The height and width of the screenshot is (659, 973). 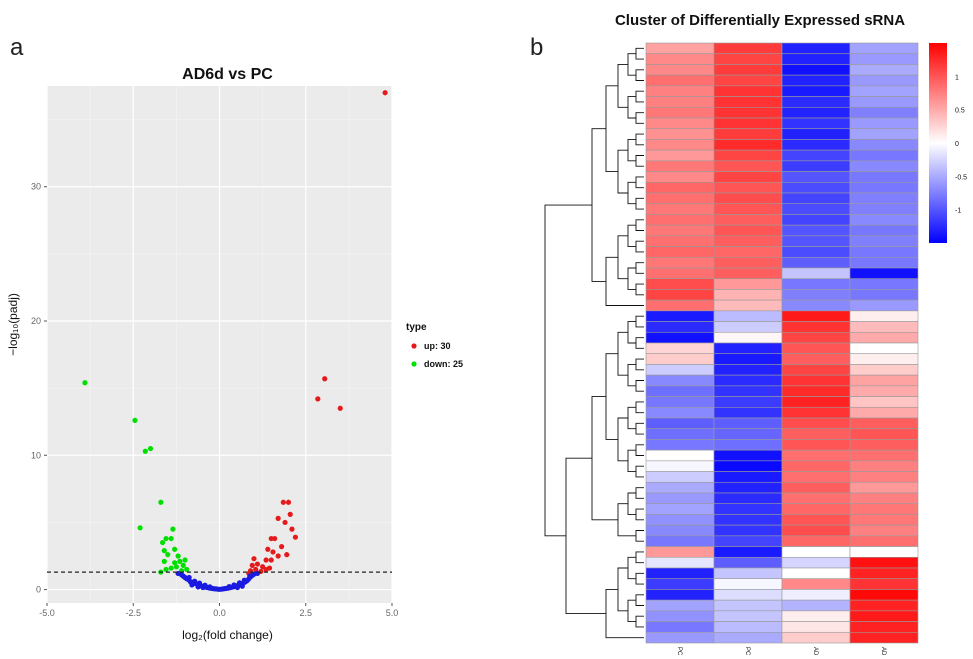 What do you see at coordinates (36, 455) in the screenshot?
I see `y-tick-label: 10` at bounding box center [36, 455].